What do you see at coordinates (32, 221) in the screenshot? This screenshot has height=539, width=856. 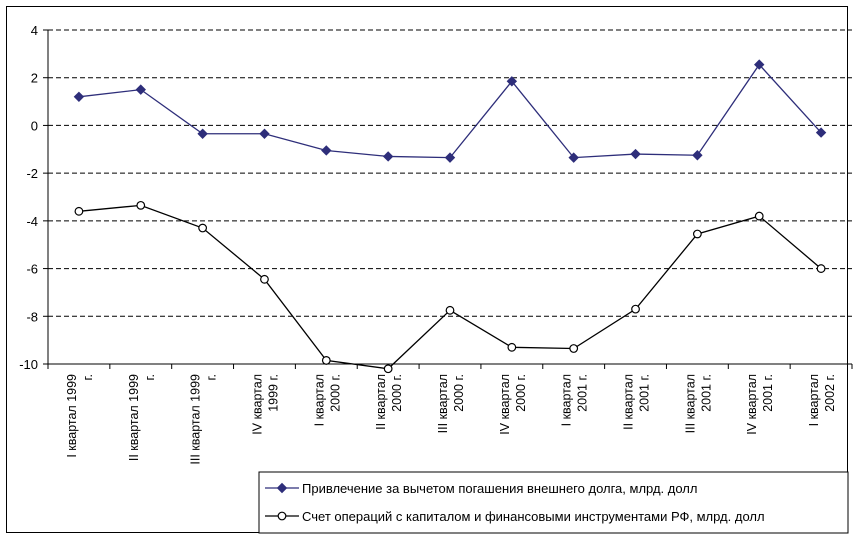 I see `y-tick-label: -4` at bounding box center [32, 221].